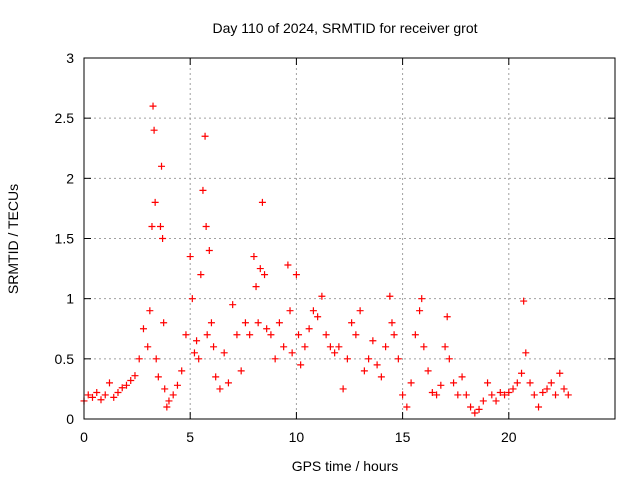  What do you see at coordinates (70, 178) in the screenshot?
I see `y-tick-label: 2` at bounding box center [70, 178].